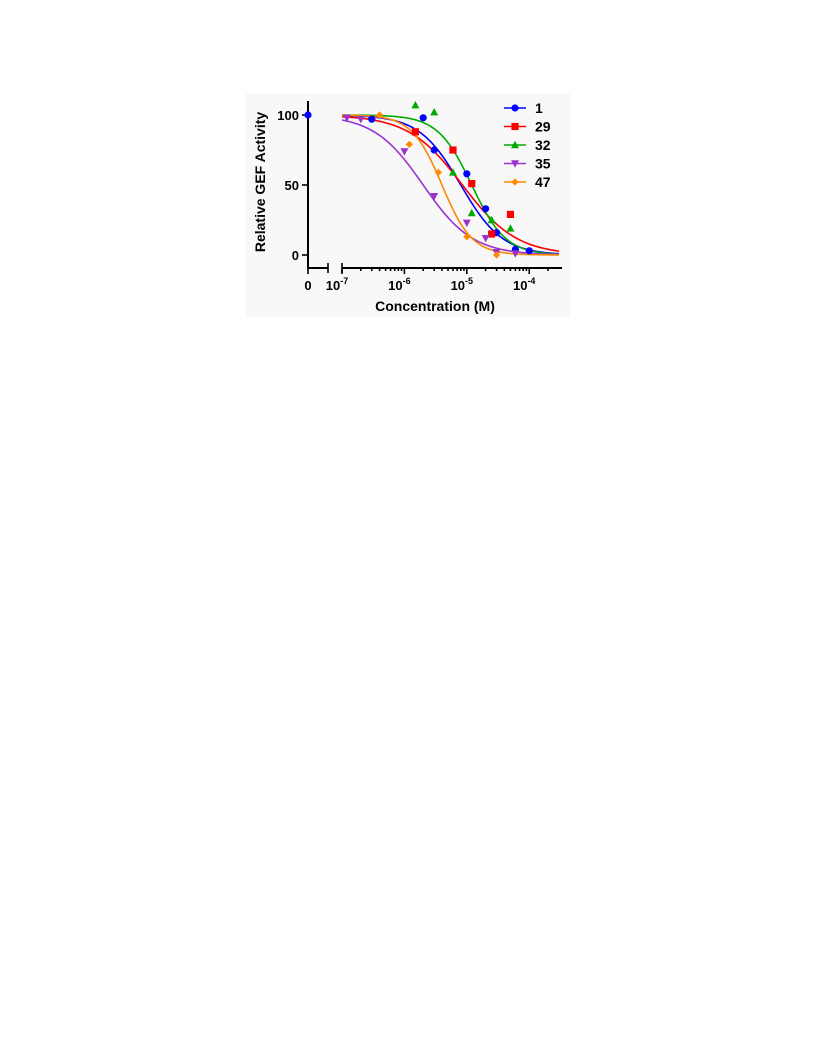 The height and width of the screenshot is (1056, 816). What do you see at coordinates (307, 285) in the screenshot?
I see `x-tick-label-zero: 0` at bounding box center [307, 285].